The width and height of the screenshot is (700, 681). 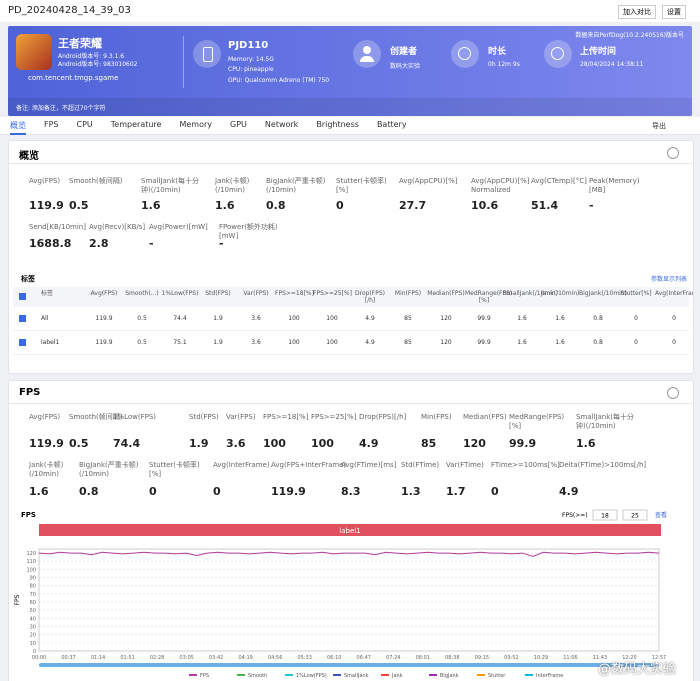 What do you see at coordinates (236, 443) in the screenshot?
I see `metric-value: 3.6` at bounding box center [236, 443].